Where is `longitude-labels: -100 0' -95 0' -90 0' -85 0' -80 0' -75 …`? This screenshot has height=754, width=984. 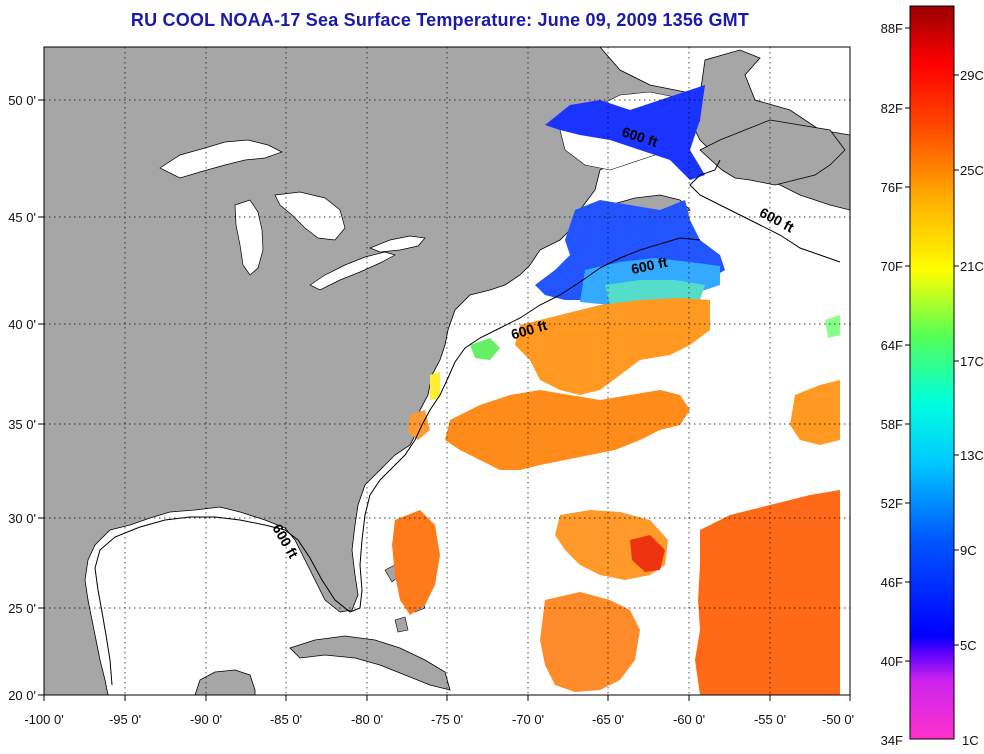 longitude-labels: -100 0' -95 0' -90 0' -85 0' -80 0' -75 … is located at coordinates (439, 719).